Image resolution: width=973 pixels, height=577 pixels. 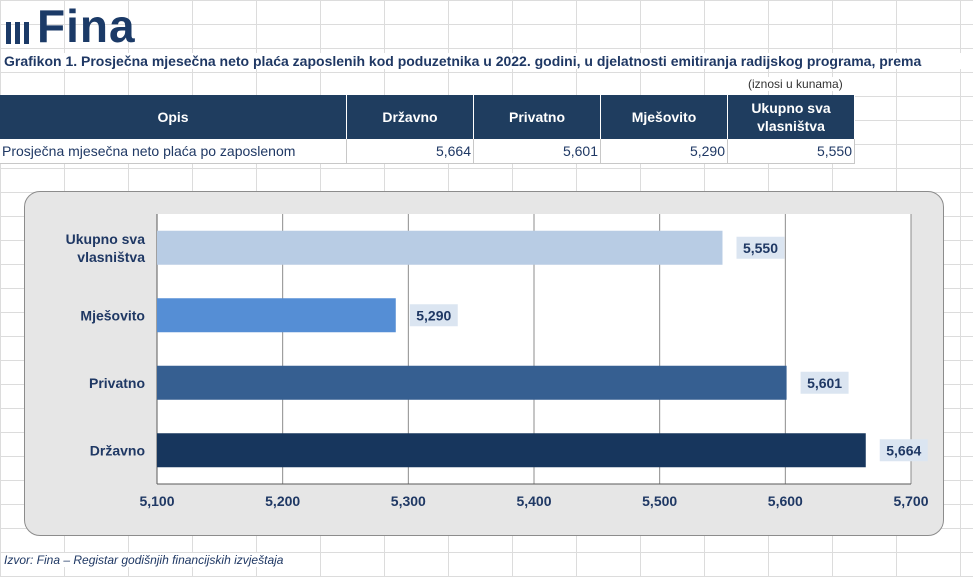 I want to click on data-label: 5,664, so click(x=903, y=450).